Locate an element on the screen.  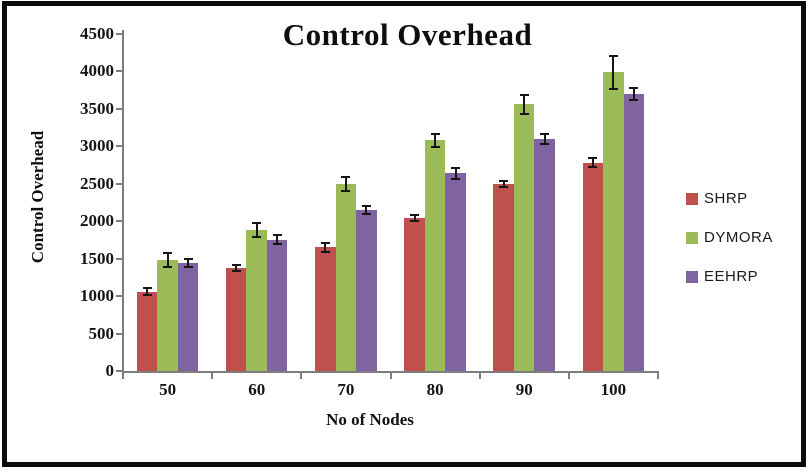
legend-label-eehrp: EEHRP is located at coordinates (731, 276).